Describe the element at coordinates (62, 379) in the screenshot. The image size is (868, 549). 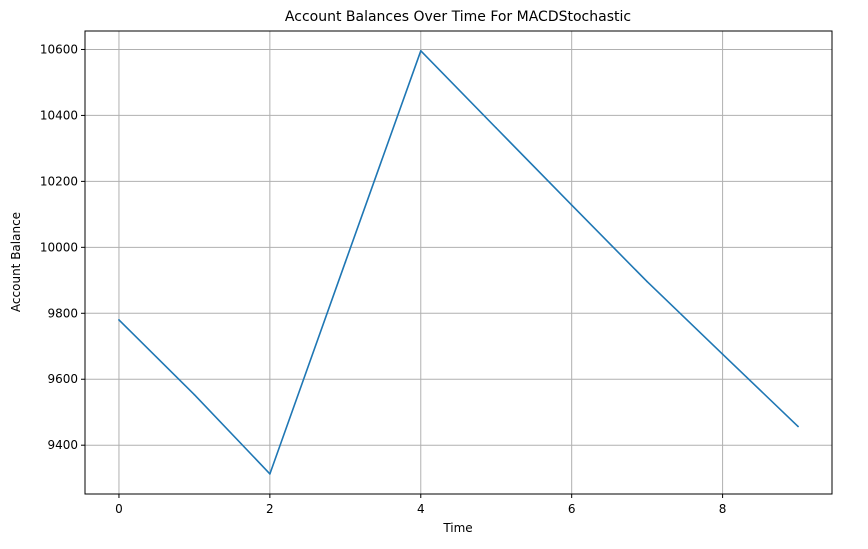
I see `y-tick-label: 9600` at that location.